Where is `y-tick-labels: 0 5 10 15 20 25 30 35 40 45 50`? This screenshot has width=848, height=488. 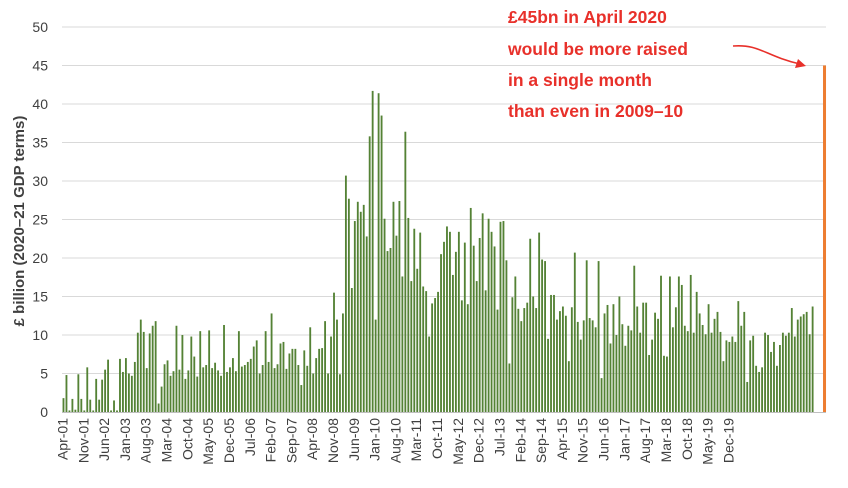 y-tick-labels: 0 5 10 15 20 25 30 35 40 45 50 is located at coordinates (40, 219).